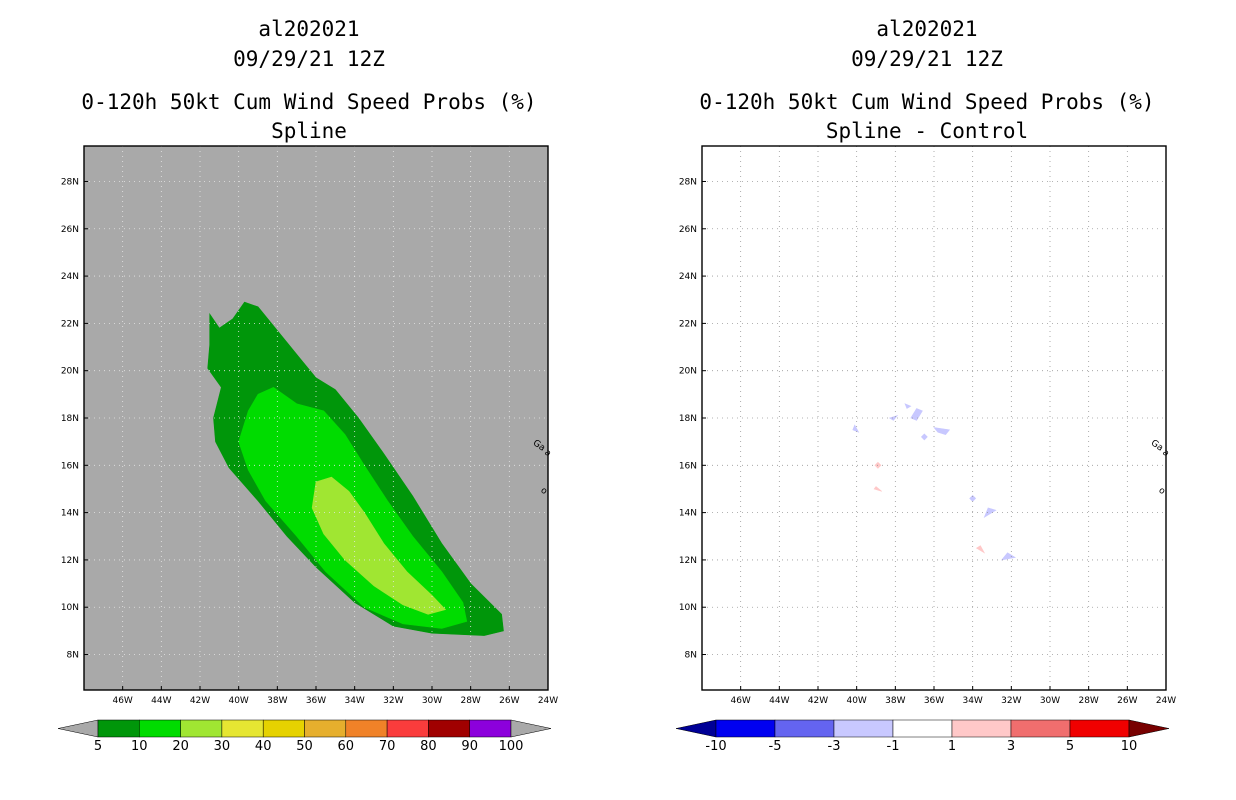 The image size is (1236, 800). I want to click on colorbar-tick-label: -3, so click(834, 746).